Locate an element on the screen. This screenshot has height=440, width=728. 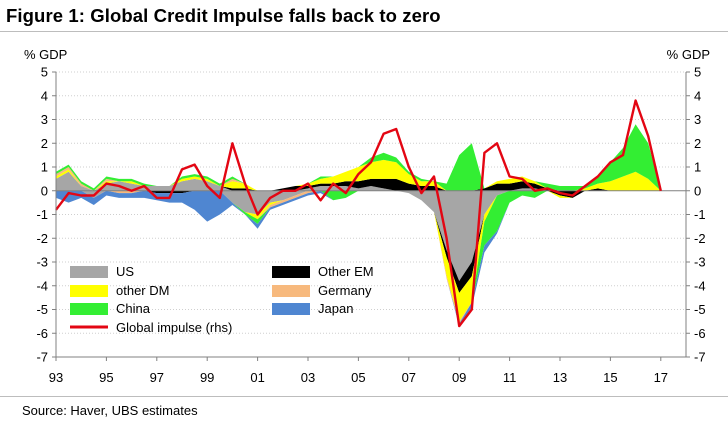
legend-label-china: China is located at coordinates (133, 308).